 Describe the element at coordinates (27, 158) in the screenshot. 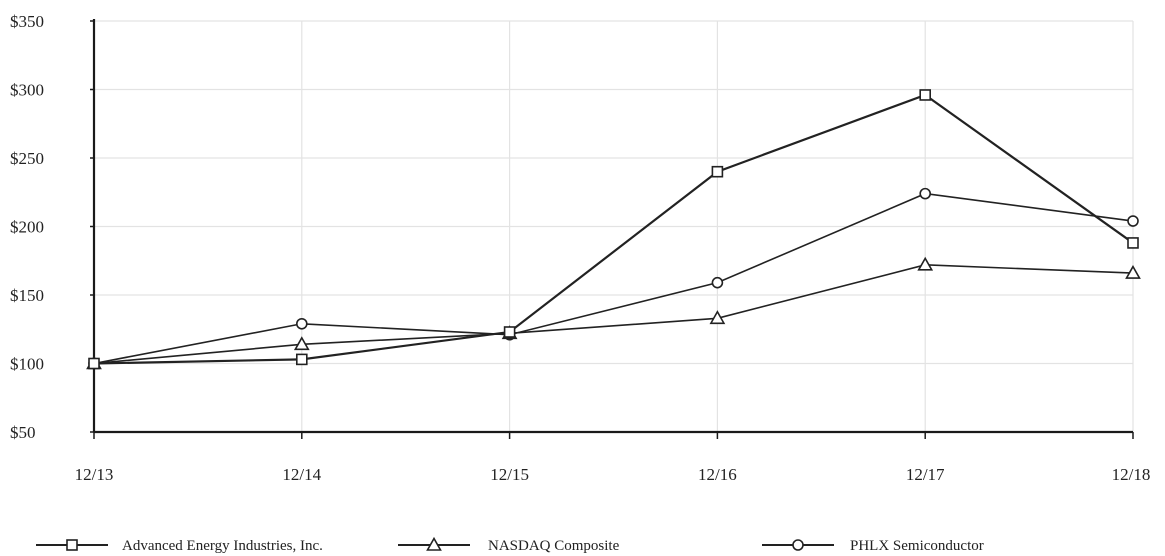

I see `y-tick-label: $250` at that location.